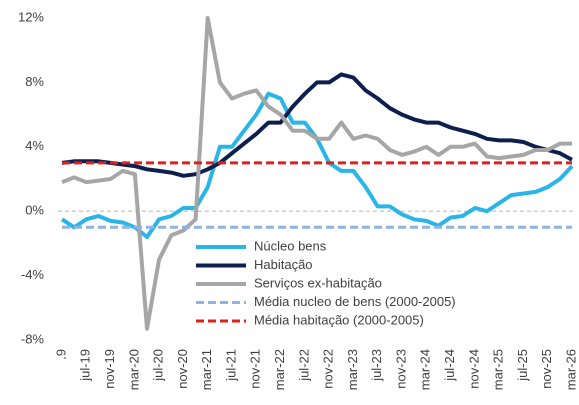  What do you see at coordinates (85, 365) in the screenshot?
I see `x-tick-label: jul-19` at bounding box center [85, 365].